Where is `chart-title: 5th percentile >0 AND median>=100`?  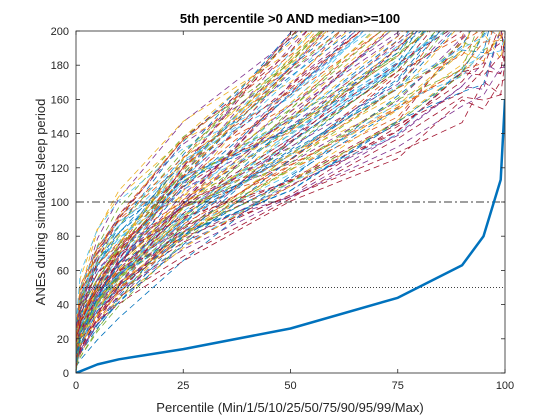
chart-title: 5th percentile >0 AND median>=100 is located at coordinates (290, 18).